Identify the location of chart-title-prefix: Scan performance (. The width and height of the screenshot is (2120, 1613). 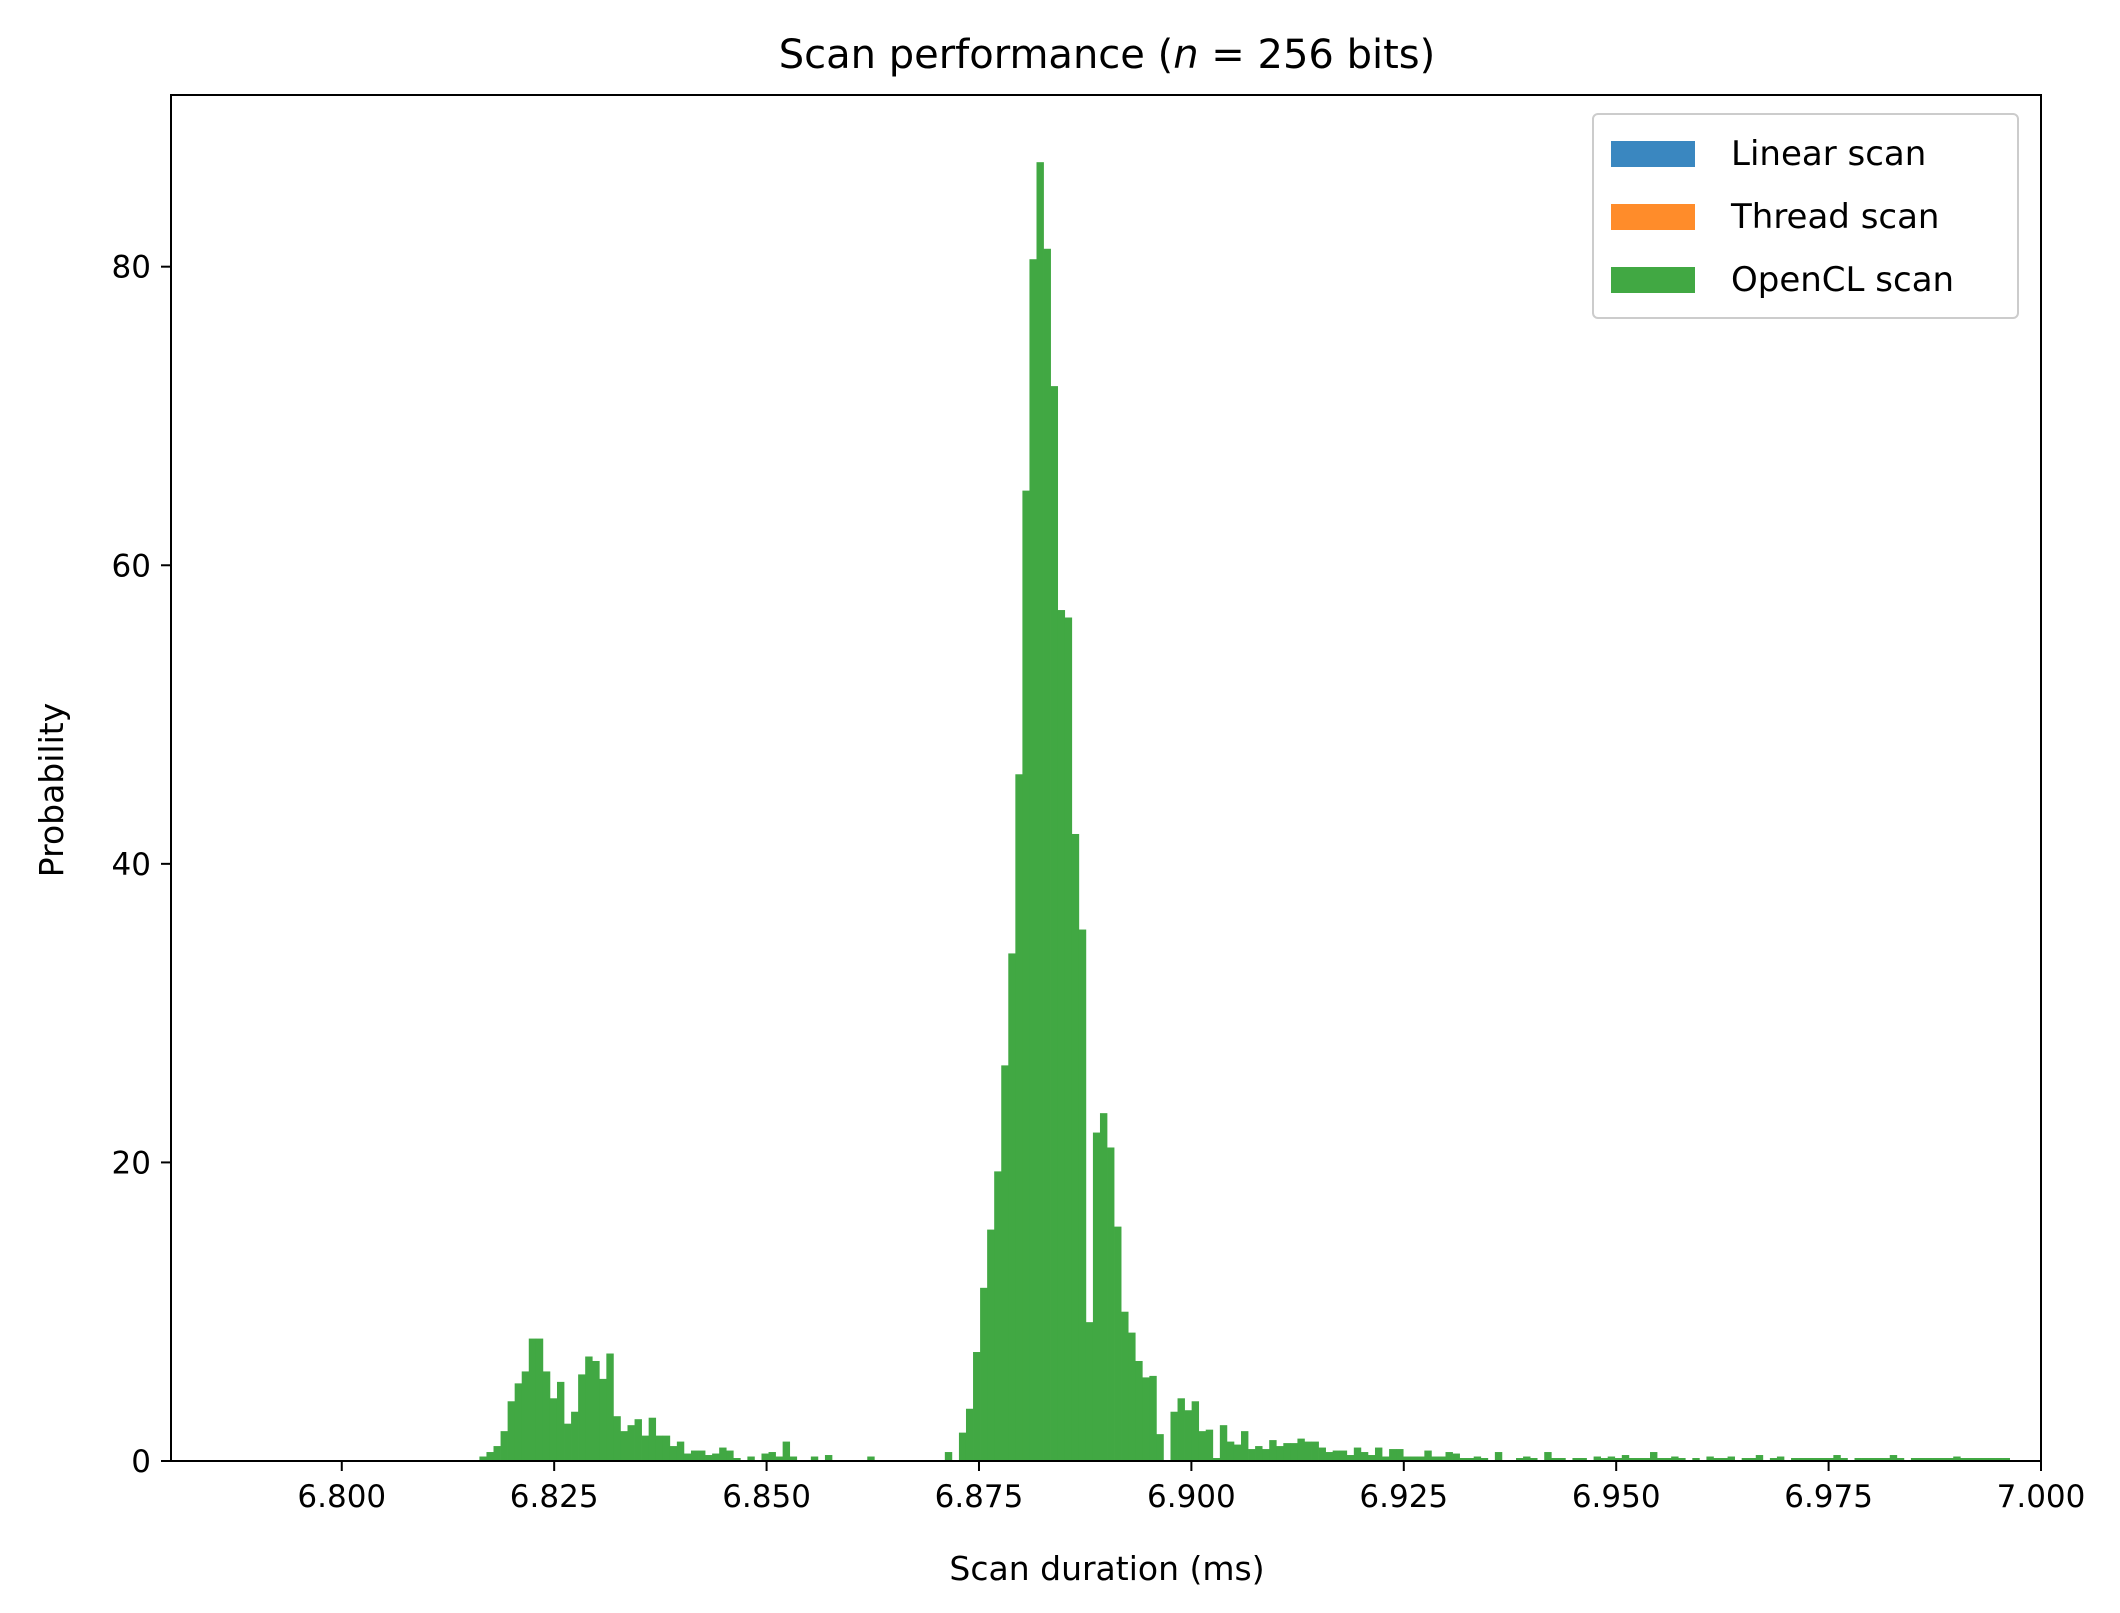
(976, 55).